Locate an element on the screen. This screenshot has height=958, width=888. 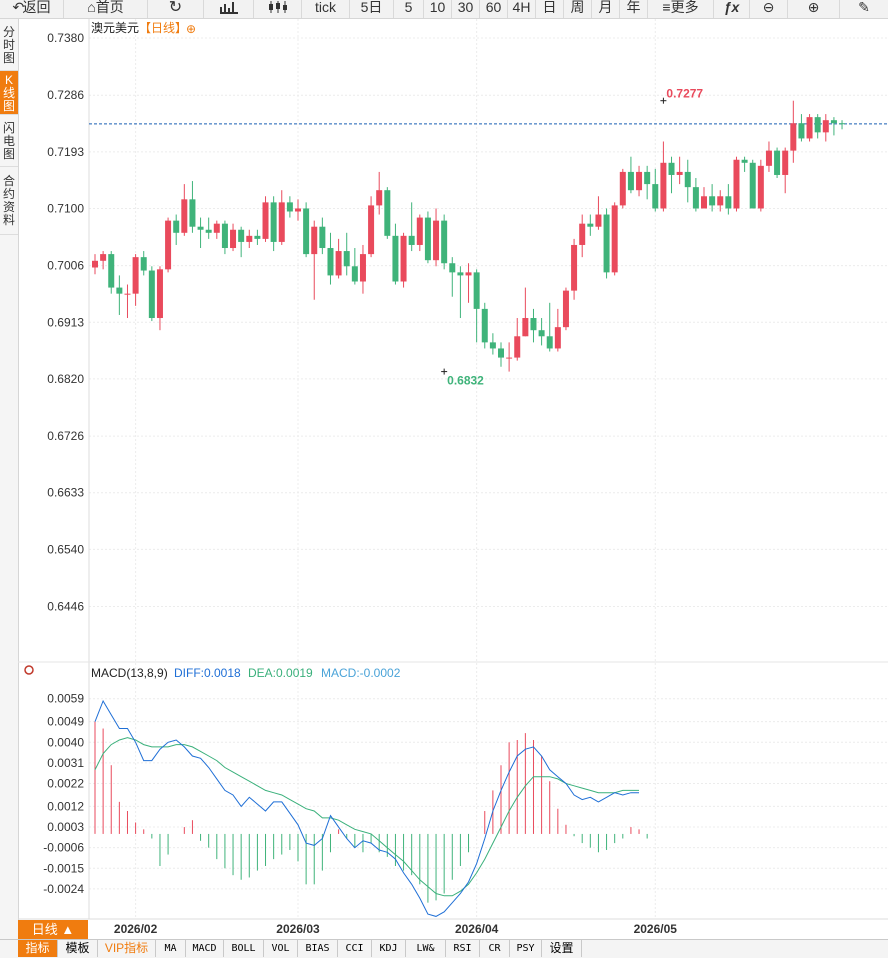
candle-style-button is located at coordinates (278, 9).